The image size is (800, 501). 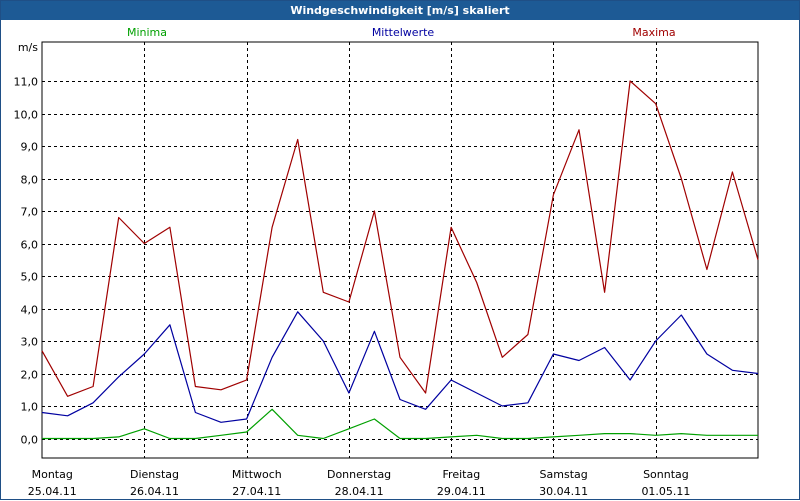 I want to click on x-tick-day: Donnerstag, so click(x=359, y=474).